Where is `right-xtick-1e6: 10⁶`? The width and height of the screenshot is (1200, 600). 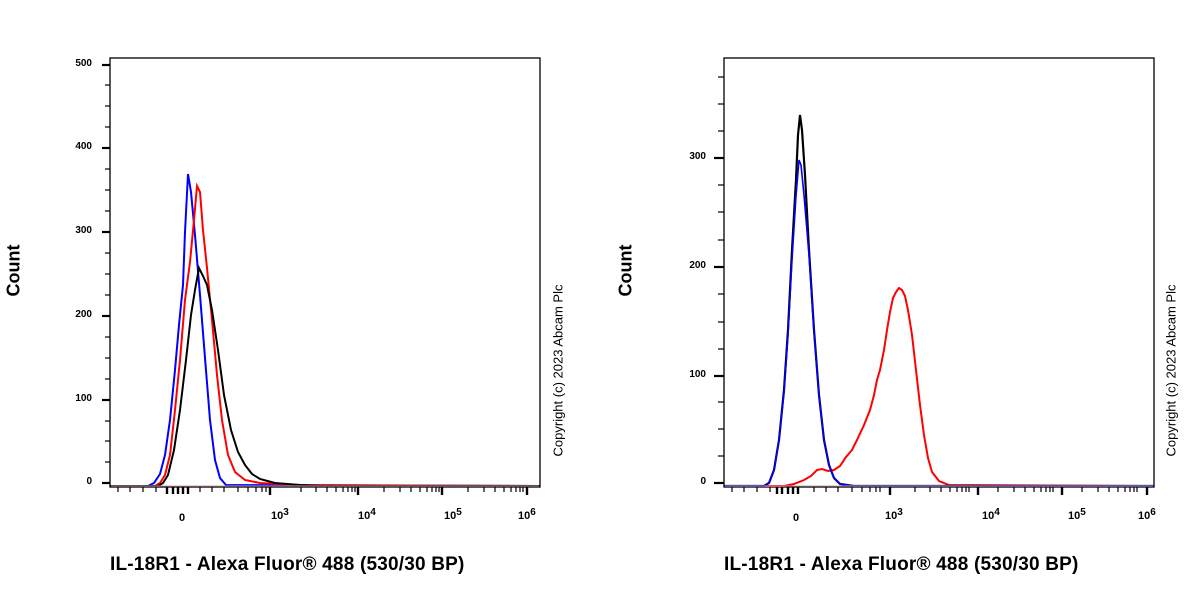
right-xtick-1e6: 10⁶ is located at coordinates (1147, 514).